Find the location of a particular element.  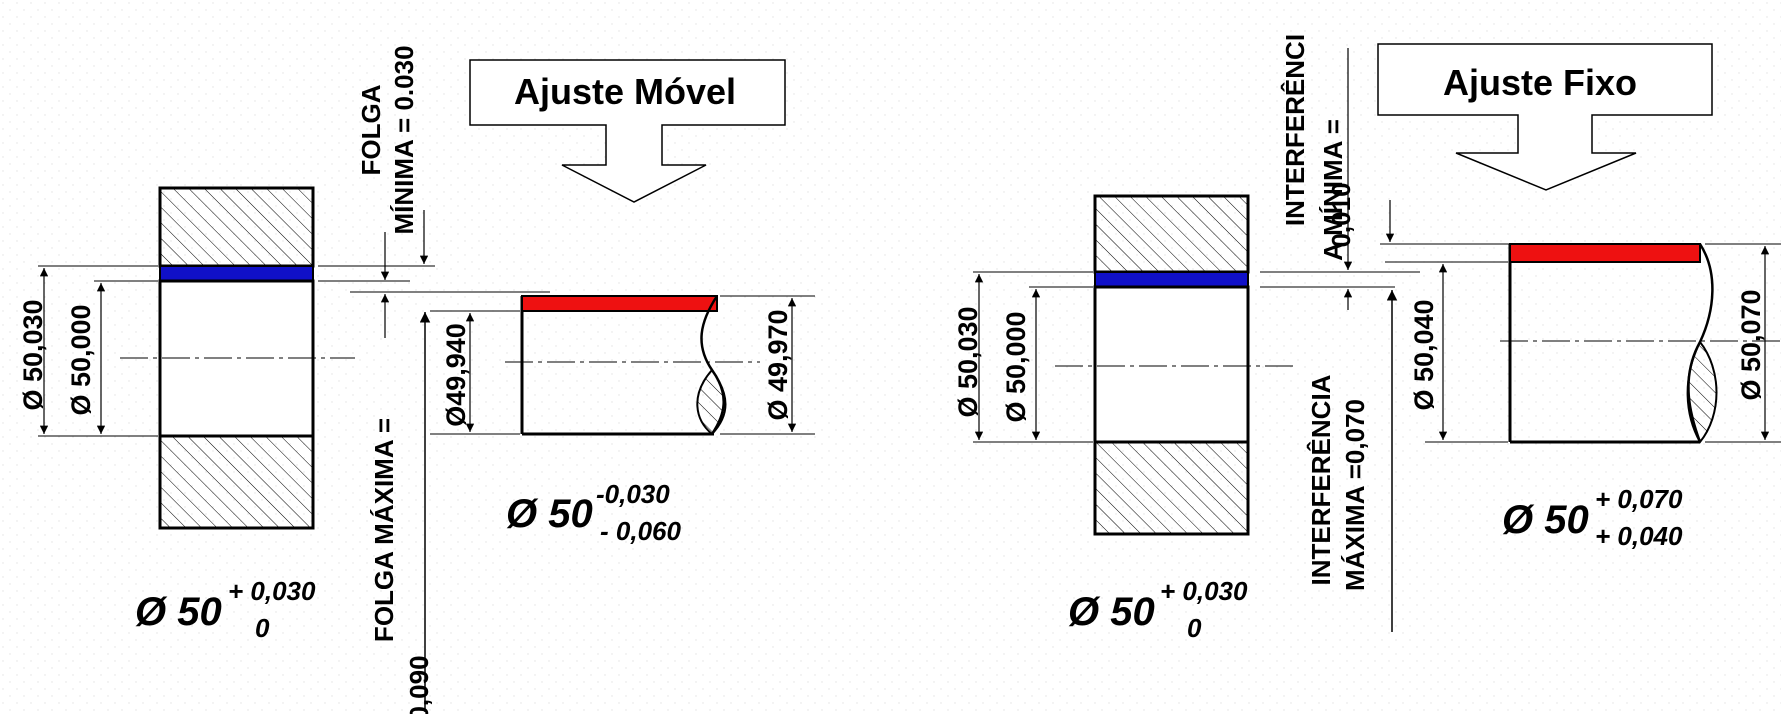

fixo-shaft-tol-upper: + 0,070 is located at coordinates (1639, 499).